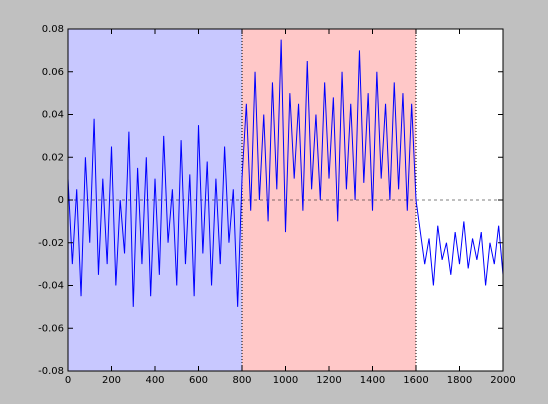  Describe the element at coordinates (502, 380) in the screenshot. I see `x-tick-label: 2000` at that location.